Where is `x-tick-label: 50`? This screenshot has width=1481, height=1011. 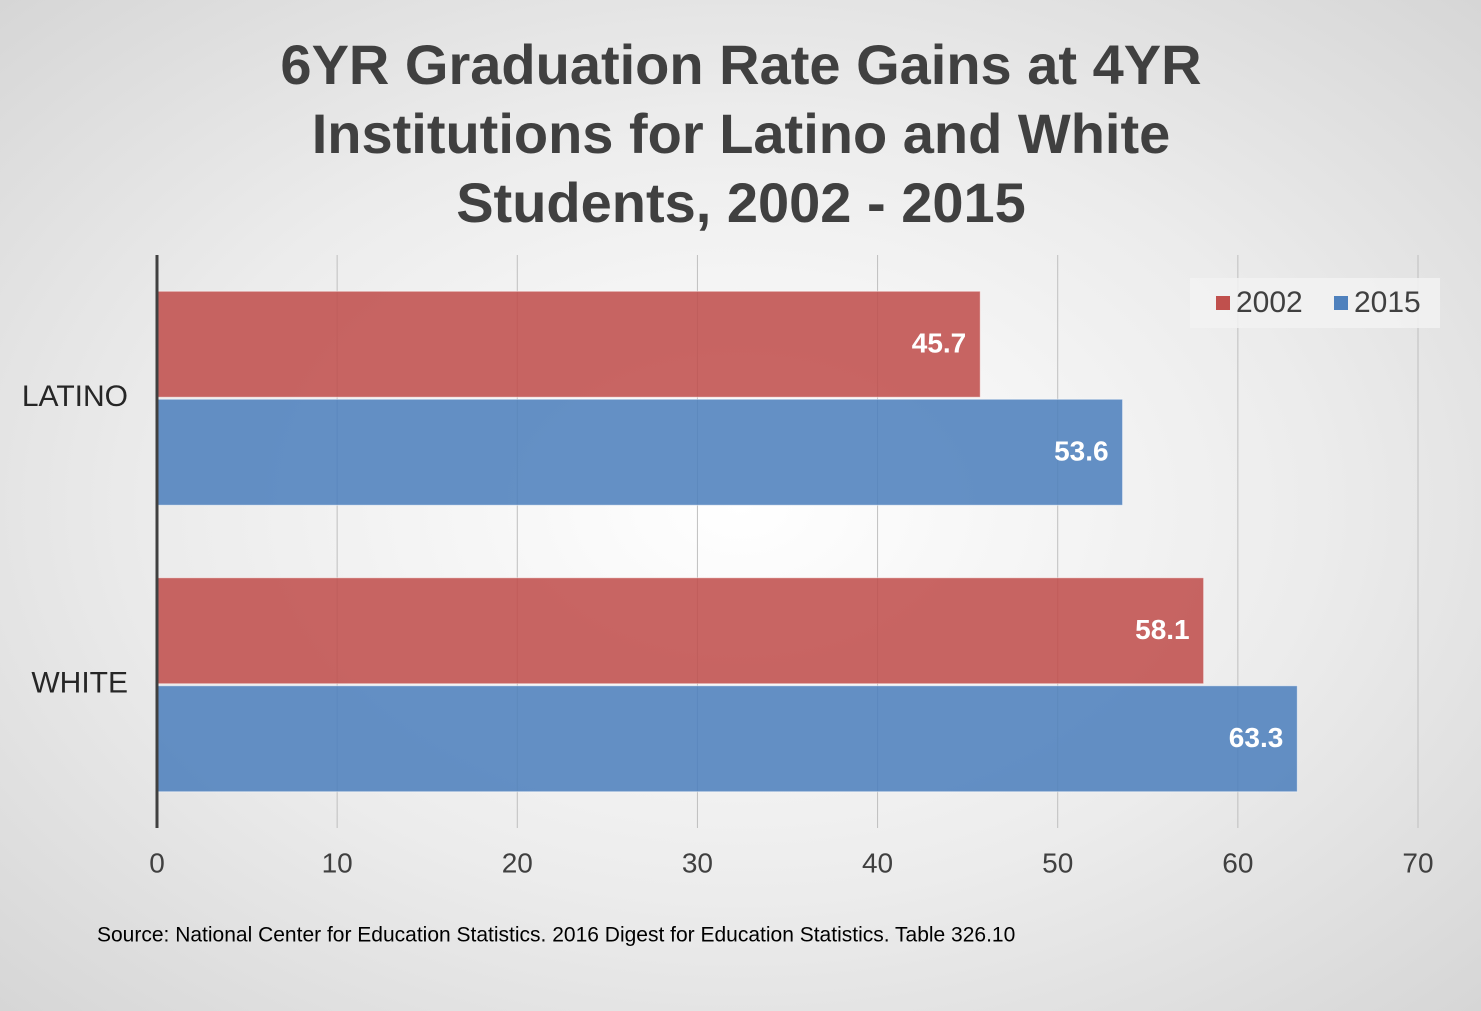
x-tick-label: 50 is located at coordinates (1057, 862).